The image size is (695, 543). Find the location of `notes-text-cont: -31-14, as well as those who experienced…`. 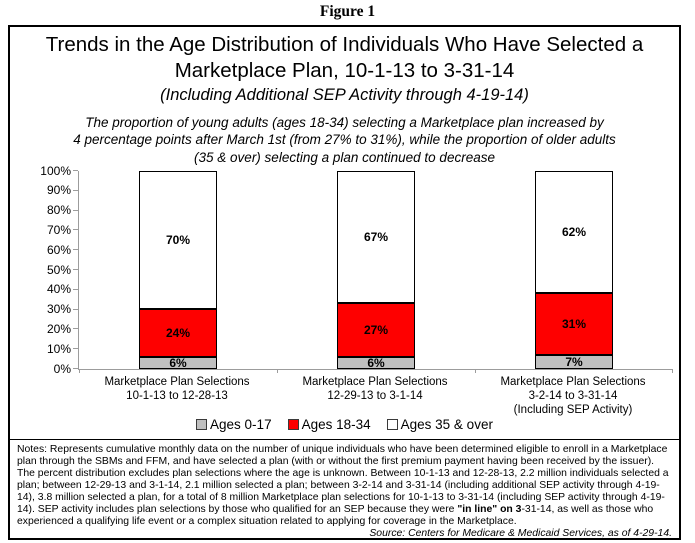

notes-text-cont: -31-14, as well as those who experienced… is located at coordinates (335, 515).